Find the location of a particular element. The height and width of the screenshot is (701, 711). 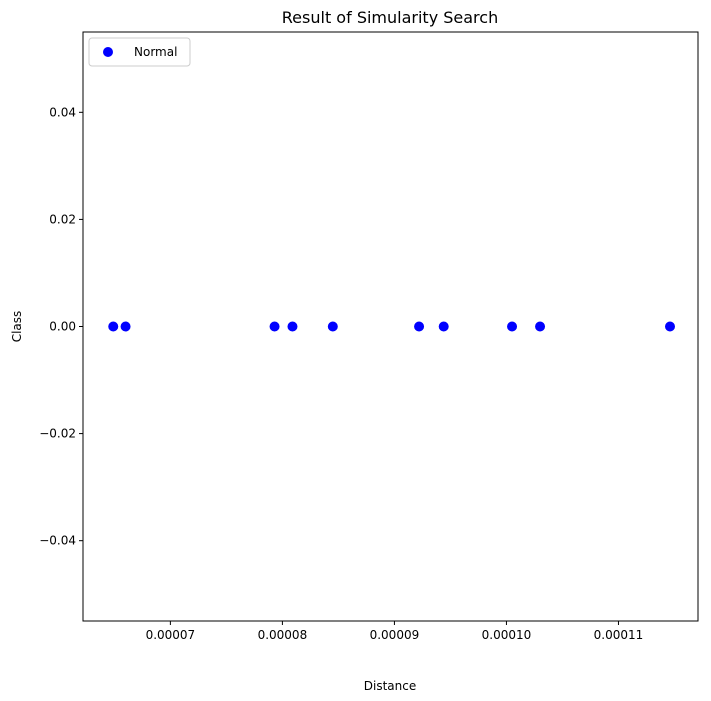

x-tick-label: 0.00010 is located at coordinates (507, 635).